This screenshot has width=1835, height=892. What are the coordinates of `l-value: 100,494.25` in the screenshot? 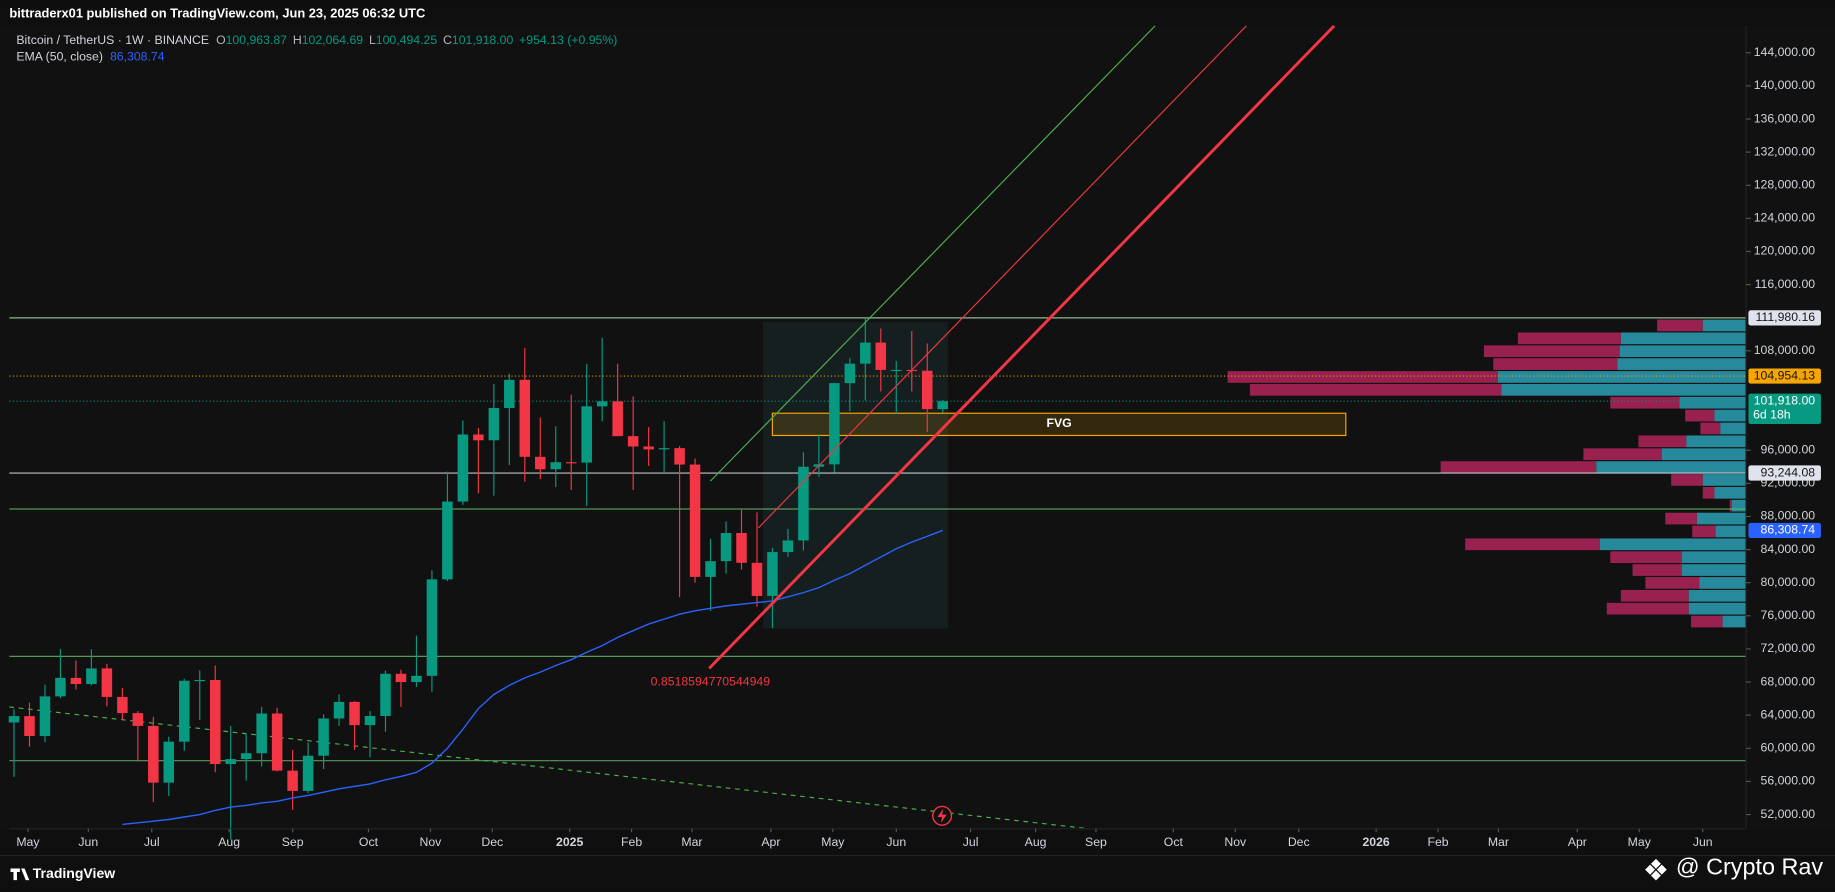 It's located at (407, 40).